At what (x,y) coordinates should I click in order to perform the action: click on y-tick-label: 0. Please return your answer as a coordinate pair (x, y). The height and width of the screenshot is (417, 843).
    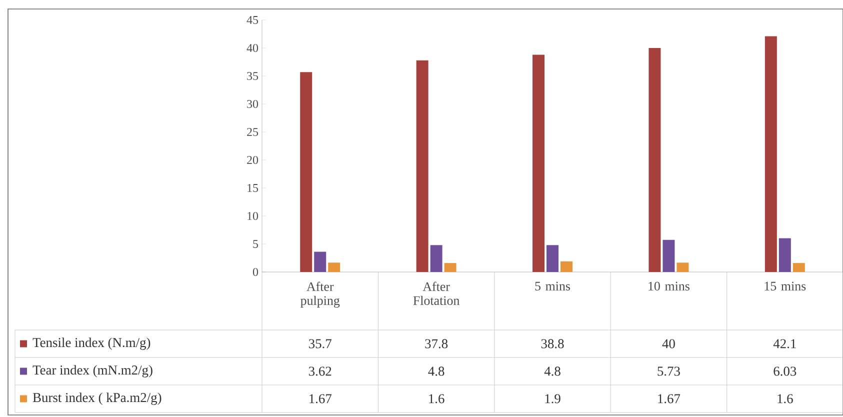
    Looking at the image, I should click on (255, 272).